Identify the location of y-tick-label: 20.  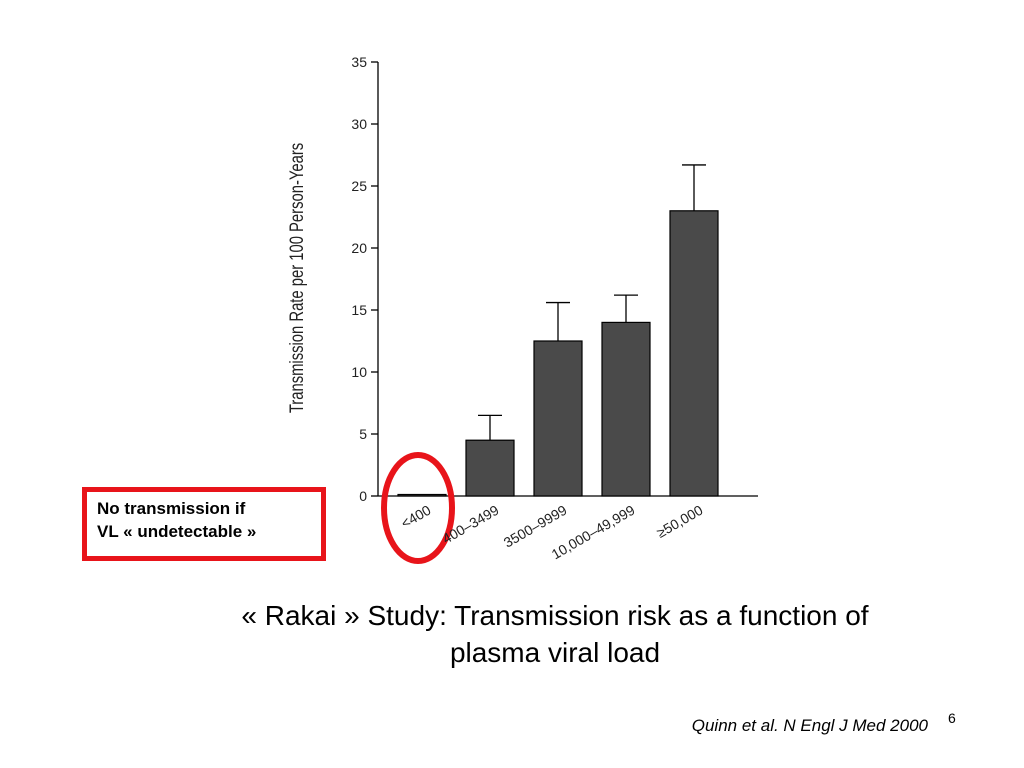
(359, 248).